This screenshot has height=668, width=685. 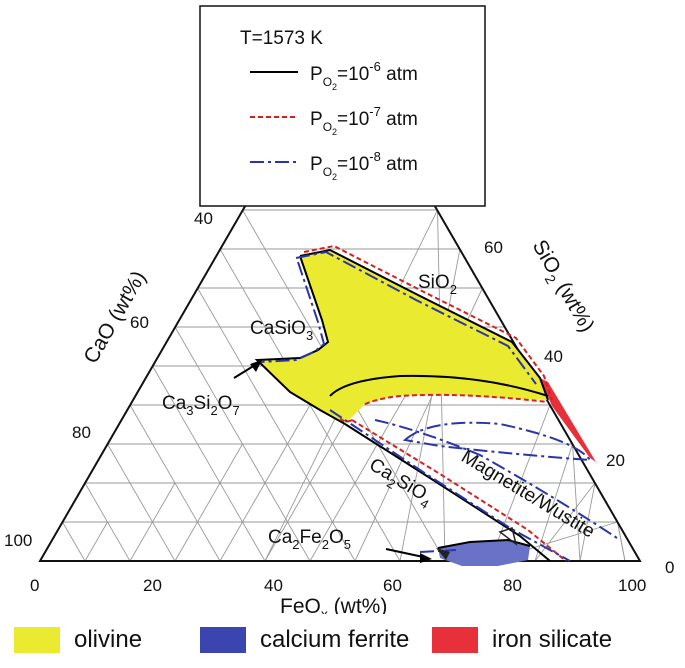 I want to click on temperature-label: T=1573 K, so click(x=281, y=38).